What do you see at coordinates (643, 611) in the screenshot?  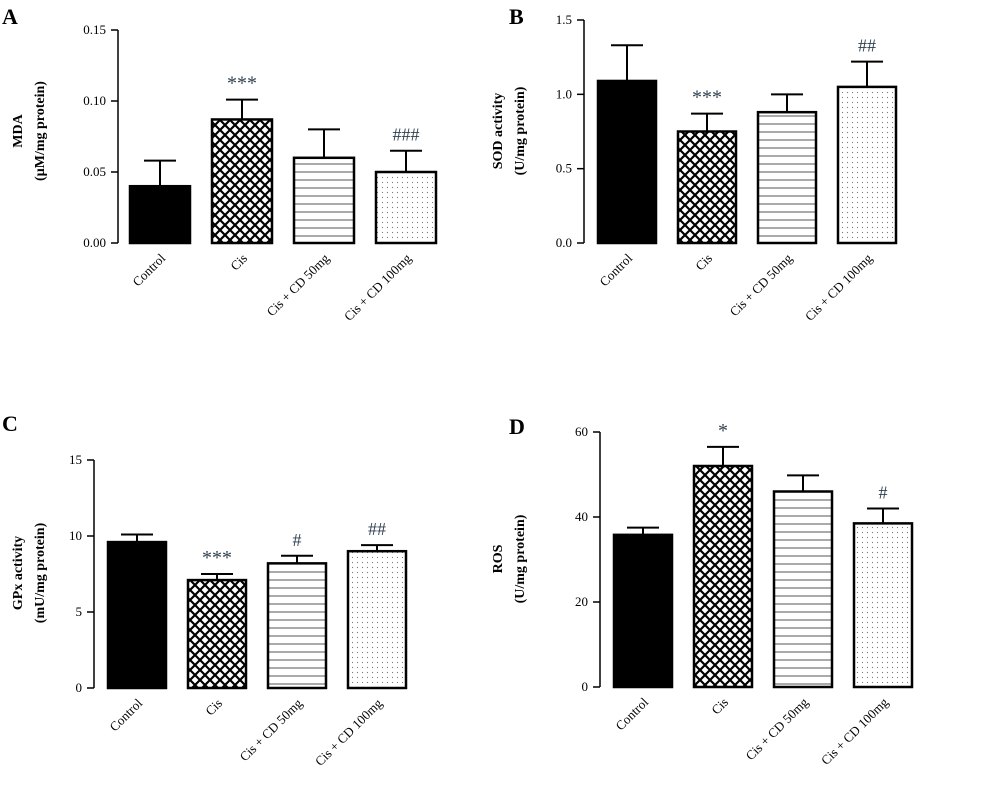 I see `panel-d-bar-control` at bounding box center [643, 611].